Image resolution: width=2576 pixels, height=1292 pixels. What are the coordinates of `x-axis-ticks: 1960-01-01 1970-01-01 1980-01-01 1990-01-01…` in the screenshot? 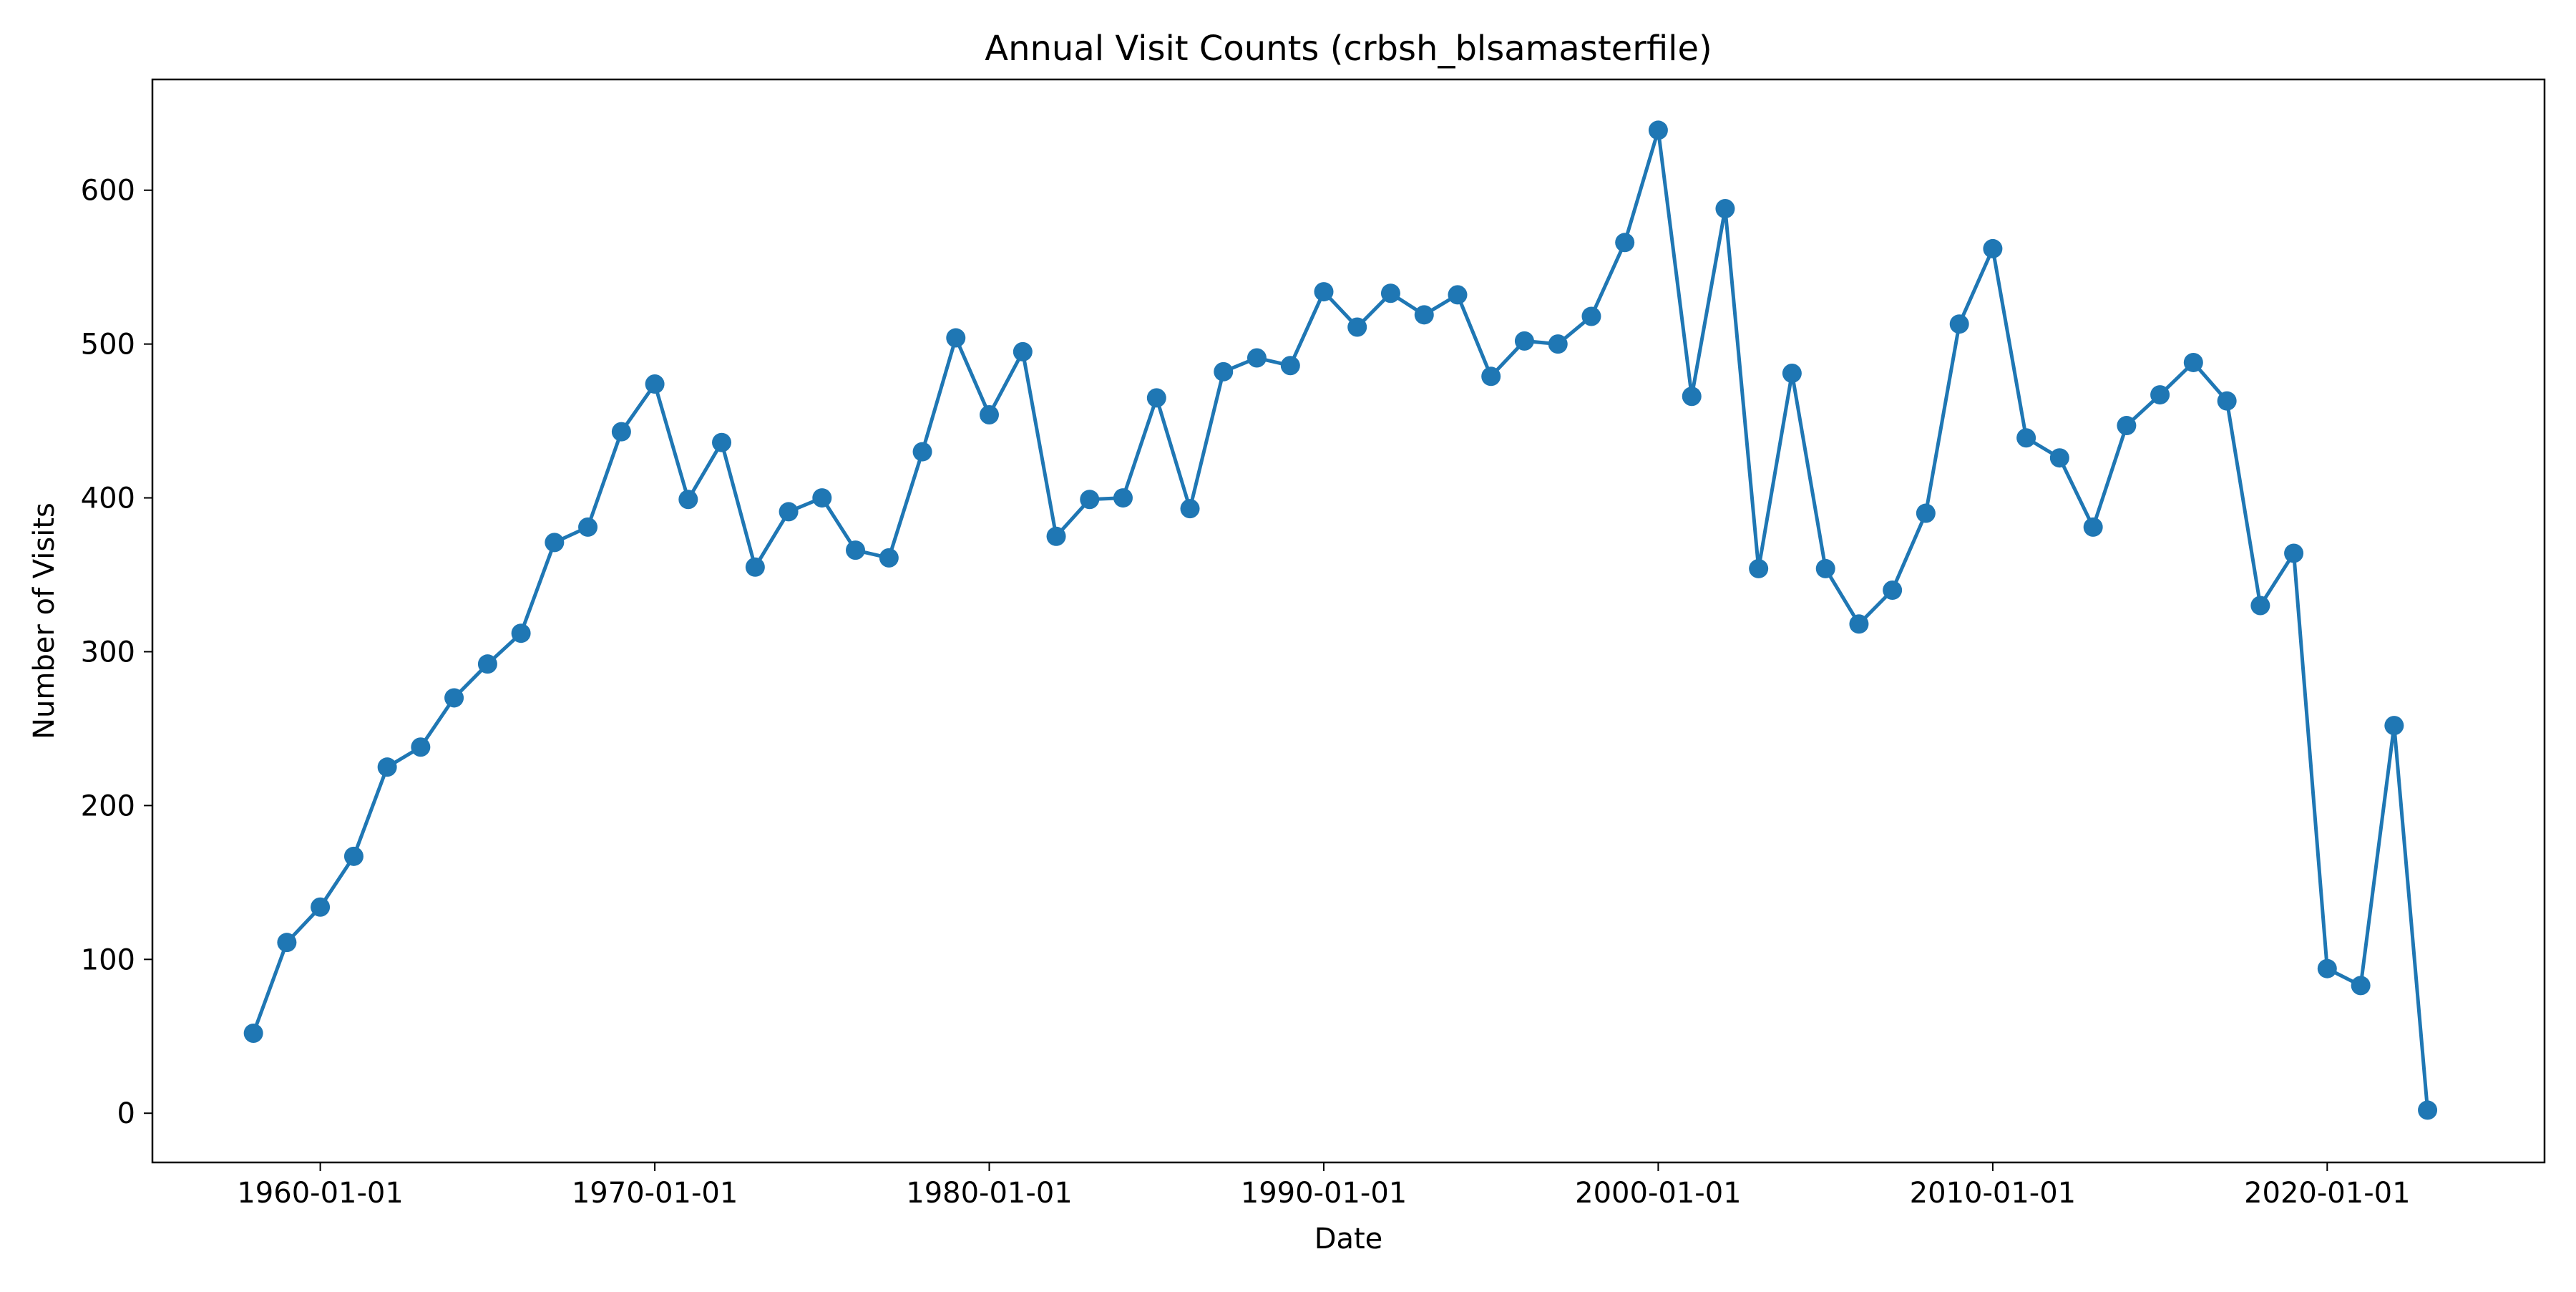 It's located at (1324, 1186).